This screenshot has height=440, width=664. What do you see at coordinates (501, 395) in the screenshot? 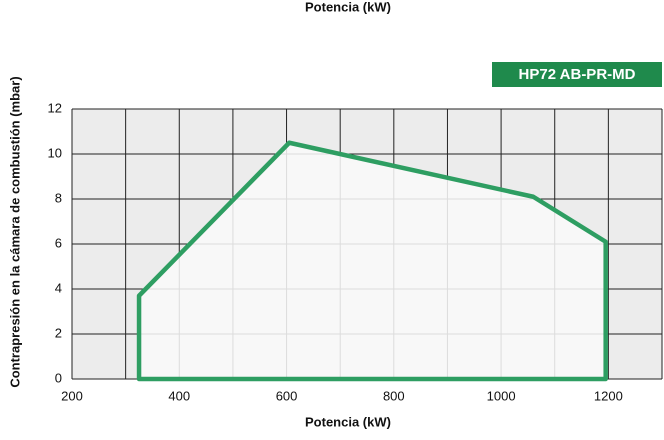
I see `x-tick-label: 1000` at bounding box center [501, 395].